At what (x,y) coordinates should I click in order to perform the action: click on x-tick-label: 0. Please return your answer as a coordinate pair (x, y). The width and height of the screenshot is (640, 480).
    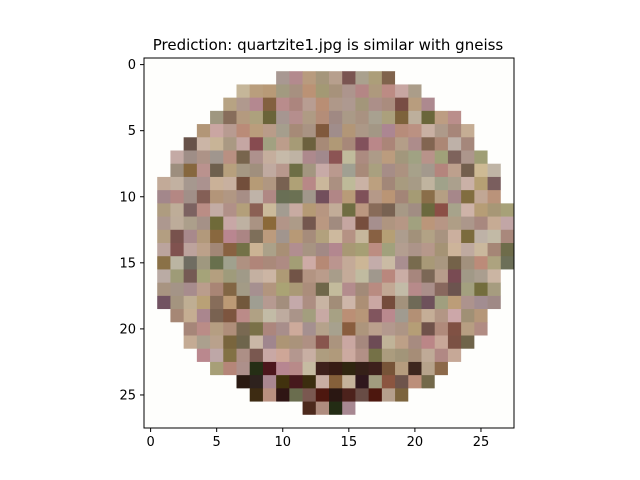
    Looking at the image, I should click on (150, 442).